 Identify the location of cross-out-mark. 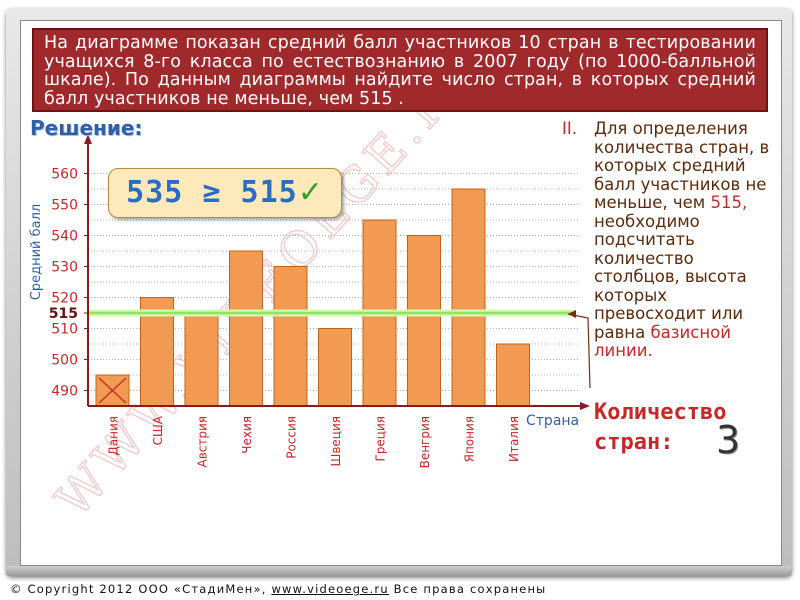
(112, 390).